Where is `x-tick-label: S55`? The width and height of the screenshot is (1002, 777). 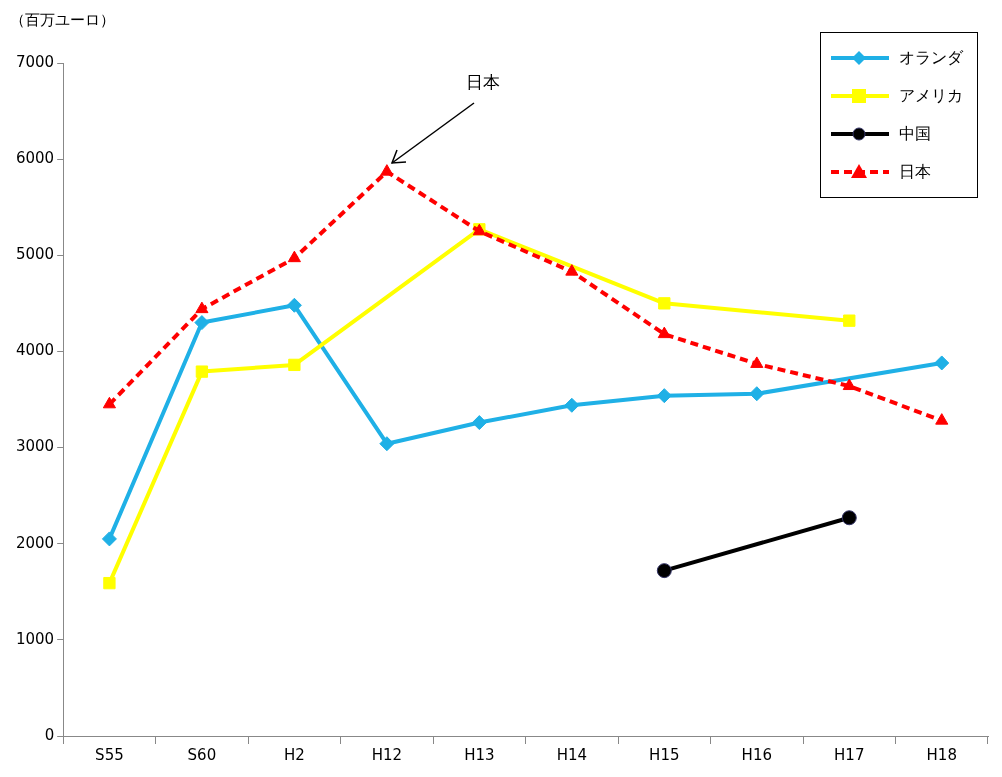 x-tick-label: S55 is located at coordinates (109, 754).